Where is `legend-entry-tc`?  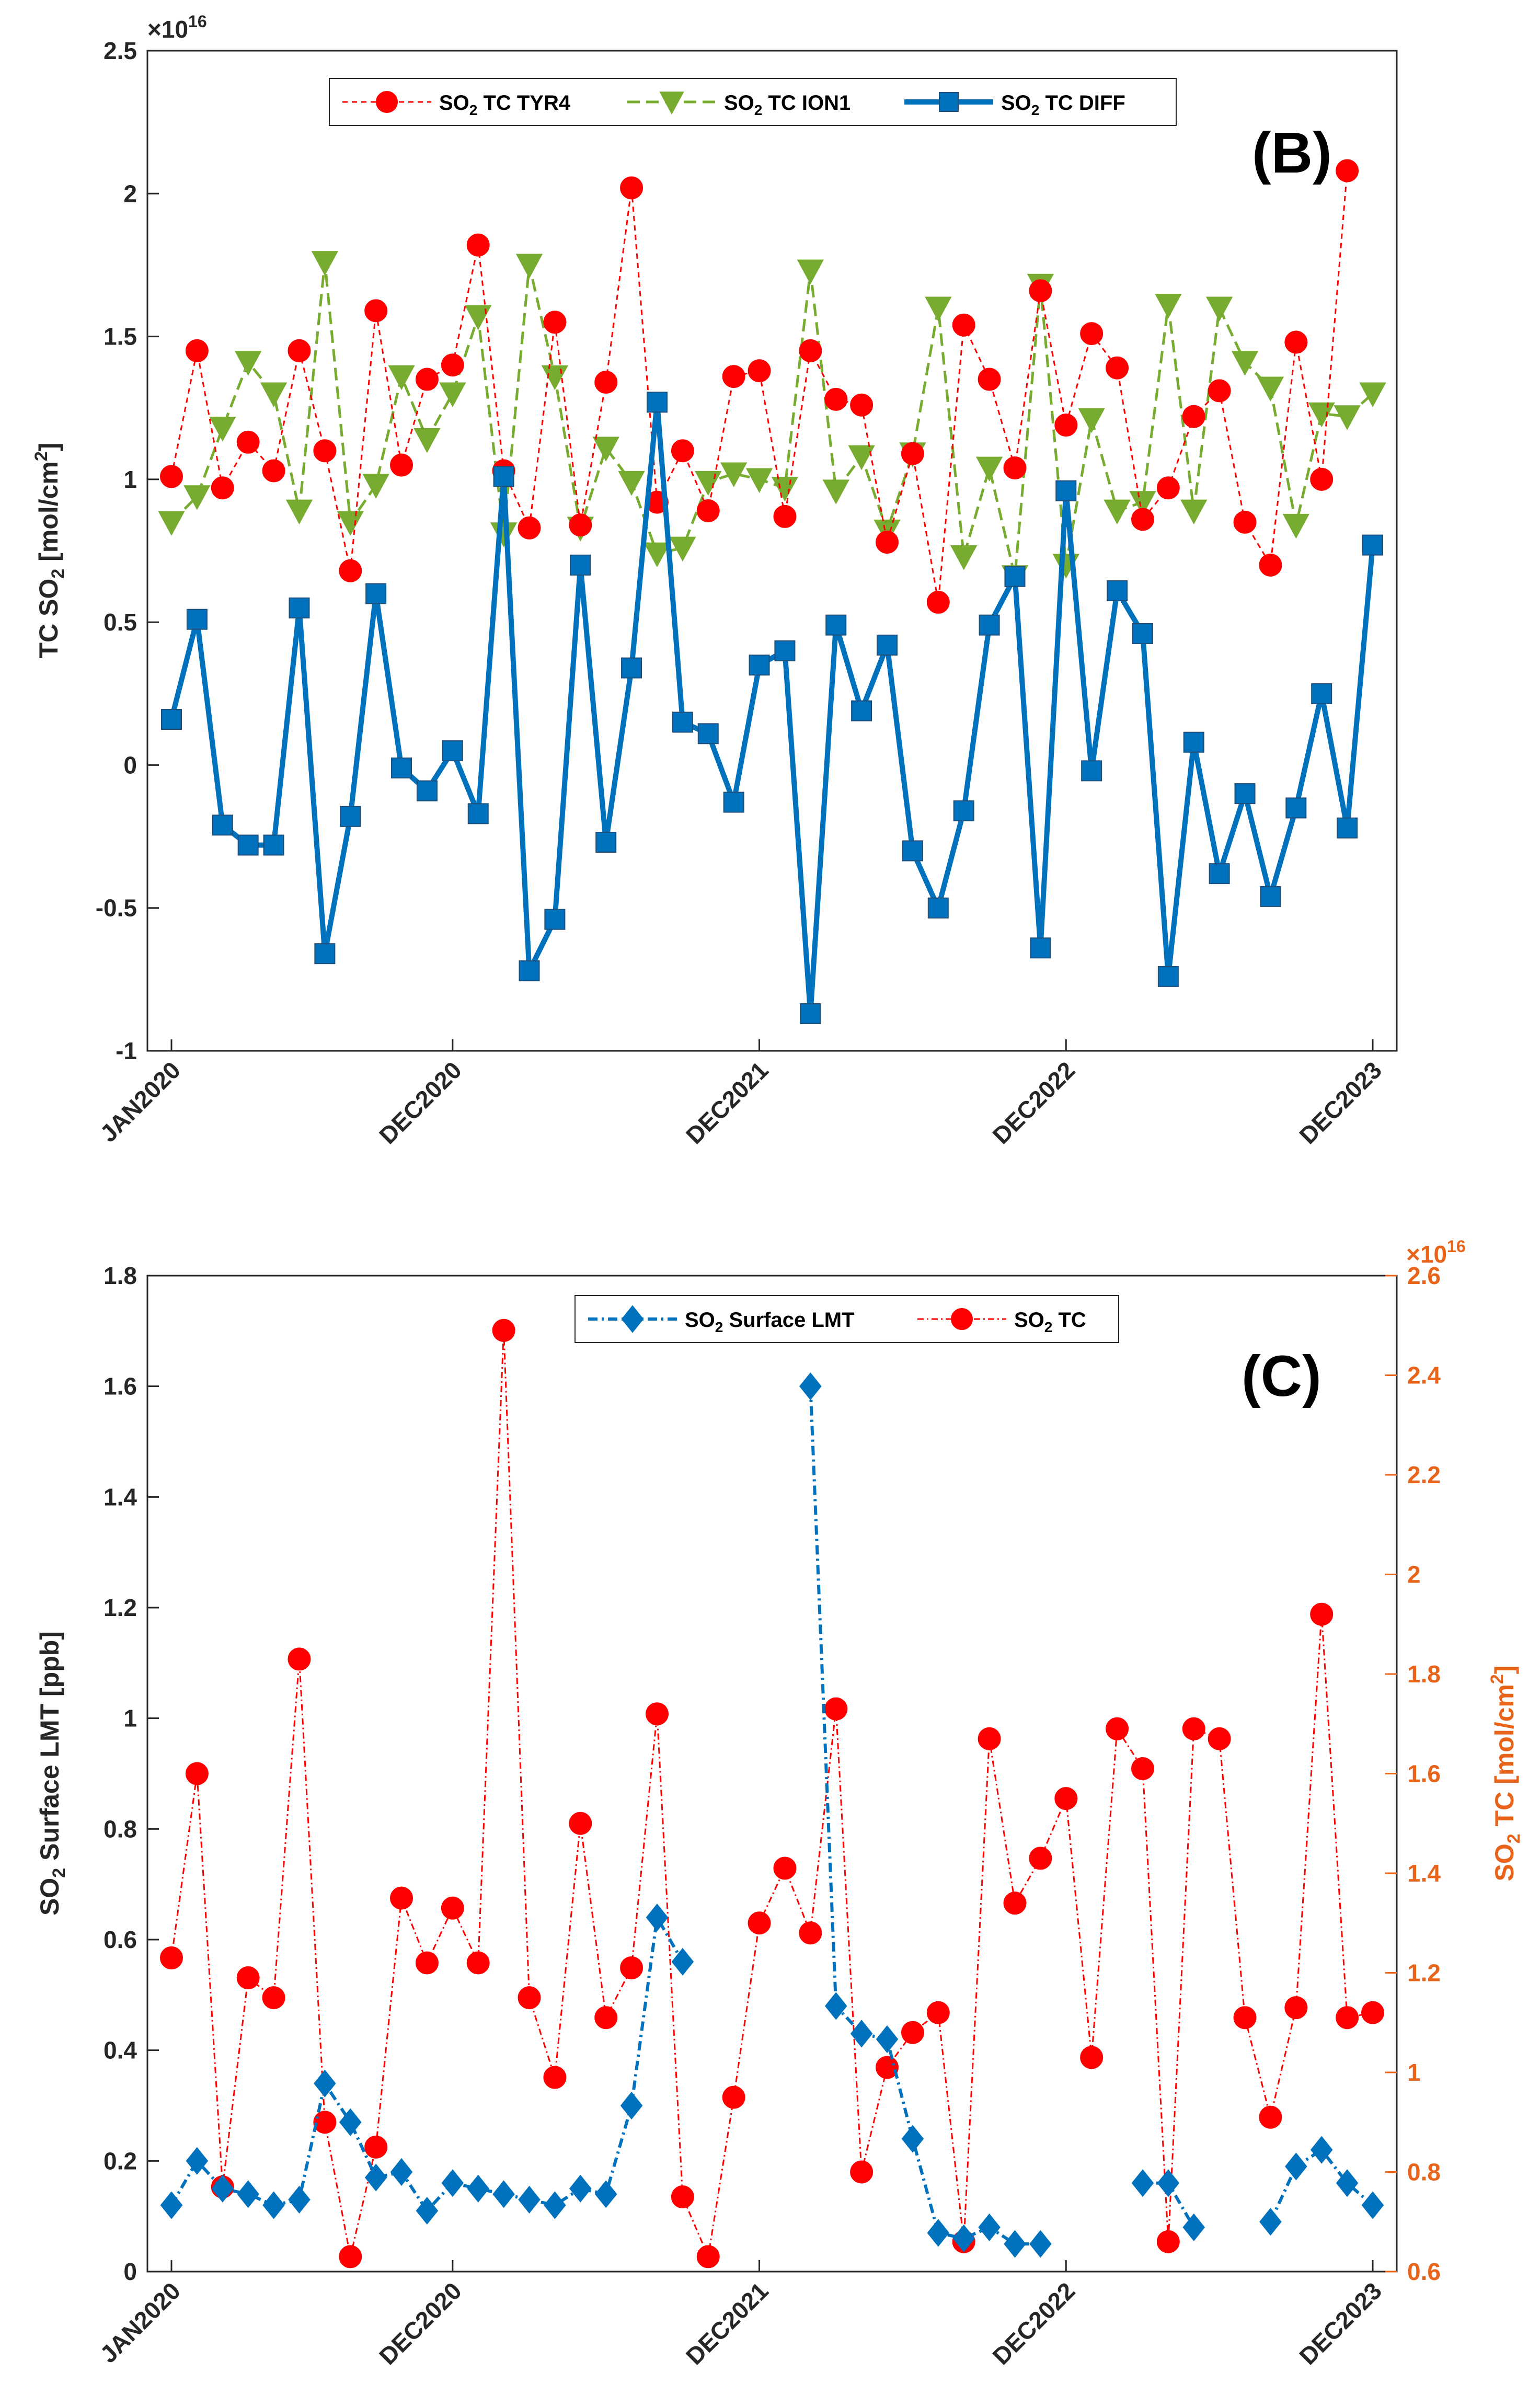 legend-entry-tc is located at coordinates (962, 1319).